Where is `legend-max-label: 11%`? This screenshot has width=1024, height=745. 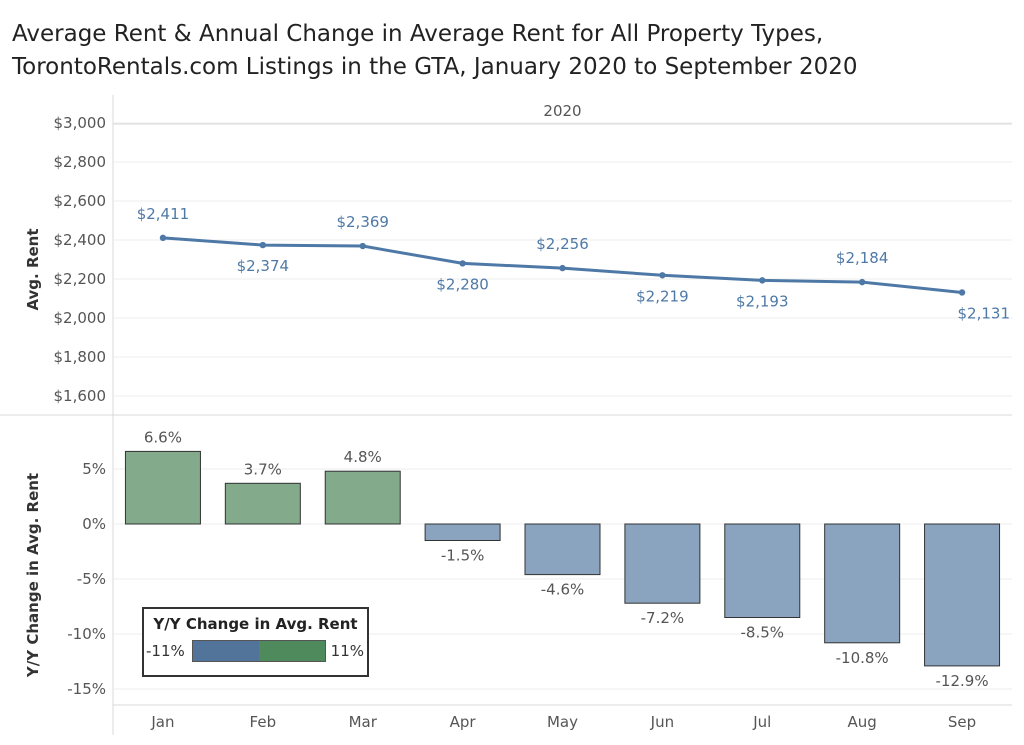
legend-max-label: 11% is located at coordinates (347, 651).